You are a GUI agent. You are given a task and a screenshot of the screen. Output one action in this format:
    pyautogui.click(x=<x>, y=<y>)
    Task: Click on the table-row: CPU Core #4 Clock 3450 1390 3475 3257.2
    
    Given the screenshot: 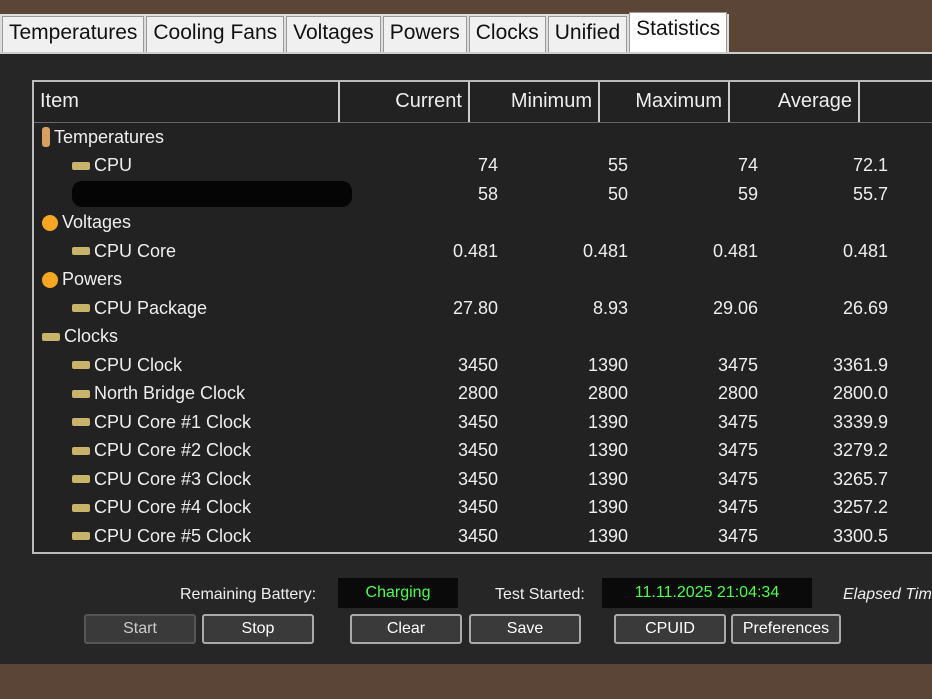 What is the action you would take?
    pyautogui.click(x=483, y=508)
    